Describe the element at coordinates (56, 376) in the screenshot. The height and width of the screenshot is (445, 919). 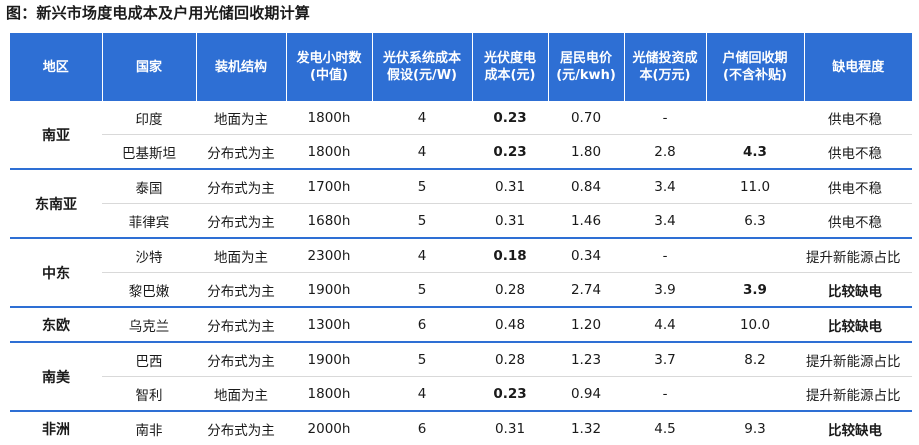
I see `region-cell: 南美` at that location.